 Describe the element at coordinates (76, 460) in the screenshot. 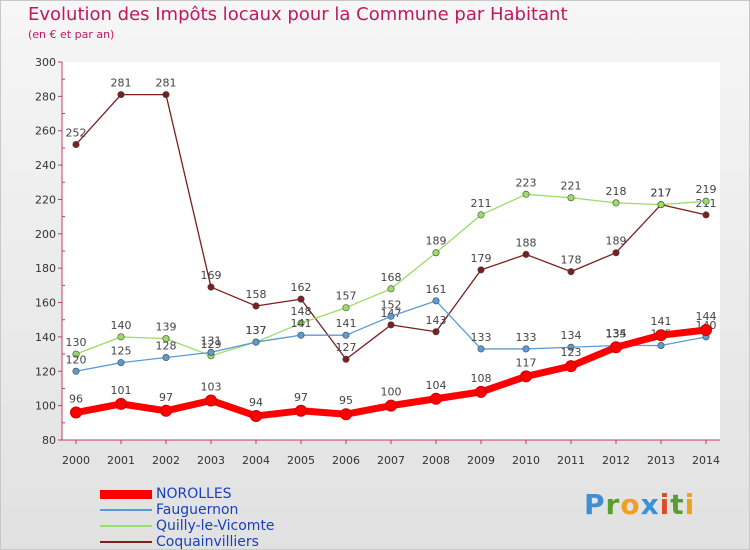

I see `x-tick-label: 2000` at that location.